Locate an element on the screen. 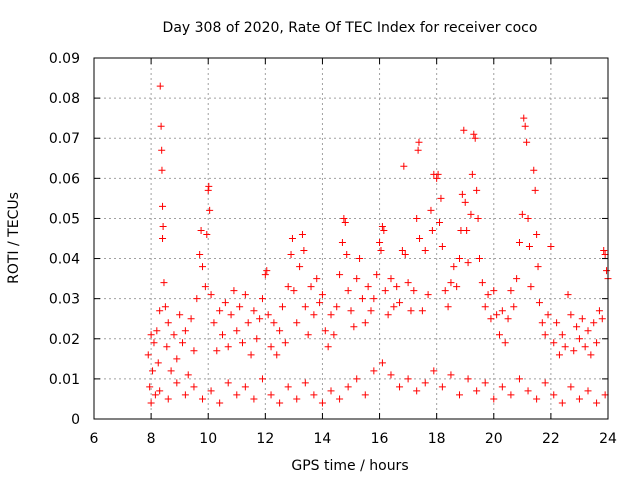 The image size is (640, 480). x-tick-label: 10 is located at coordinates (208, 439).